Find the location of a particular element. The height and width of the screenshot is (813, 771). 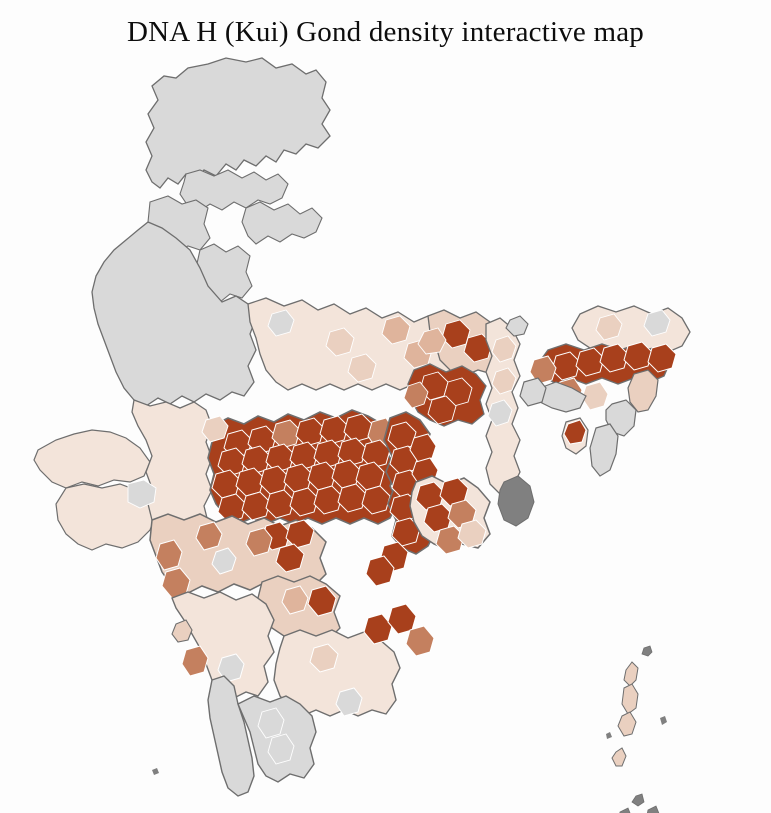

region-group-gujarat is located at coordinates (123, 475).